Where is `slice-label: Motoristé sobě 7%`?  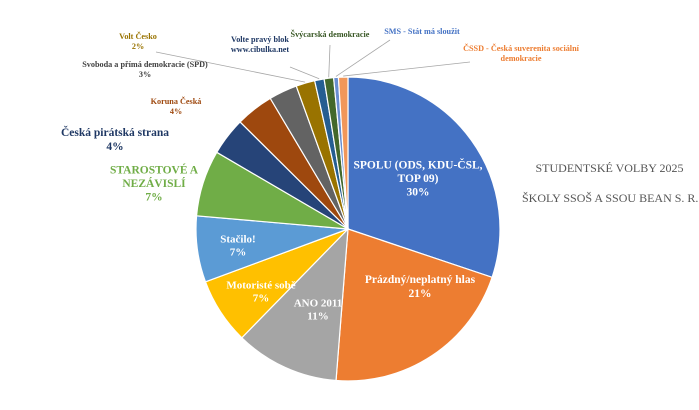 slice-label: Motoristé sobě 7% is located at coordinates (260, 292).